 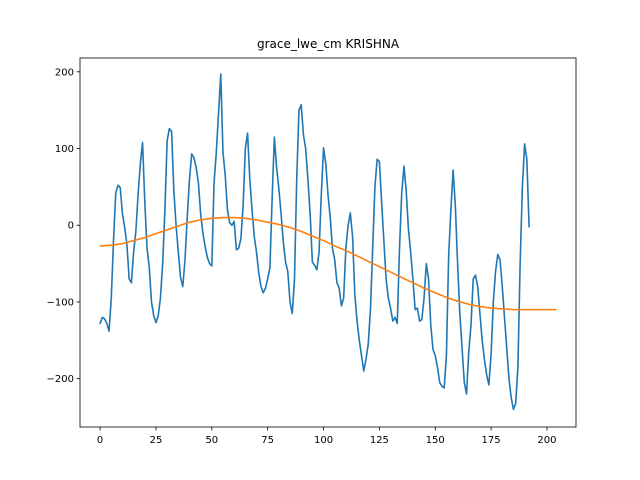 I want to click on y-tick-label: −200, so click(x=60, y=379).